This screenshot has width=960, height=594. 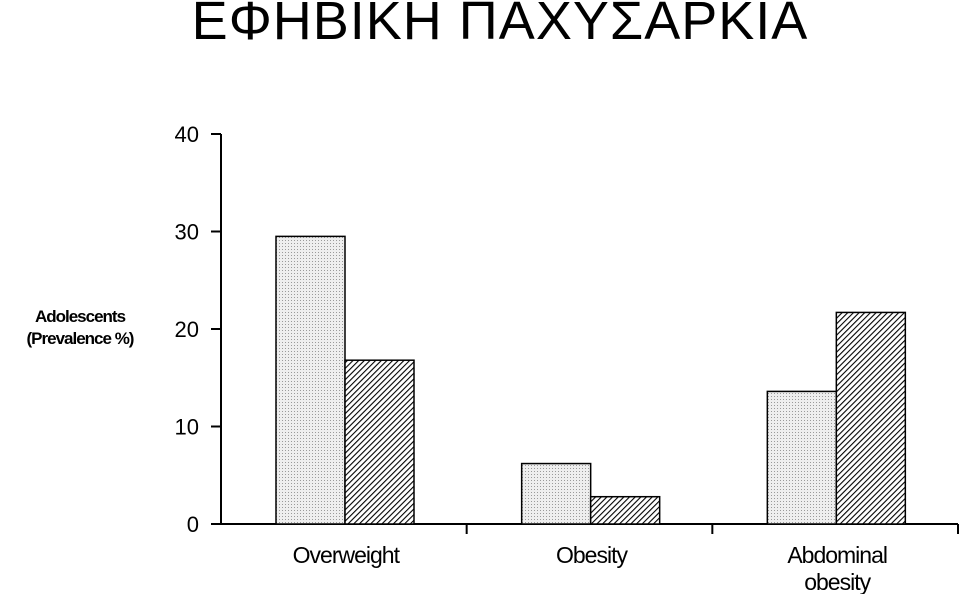 What do you see at coordinates (187, 134) in the screenshot?
I see `y-tick-label: 40` at bounding box center [187, 134].